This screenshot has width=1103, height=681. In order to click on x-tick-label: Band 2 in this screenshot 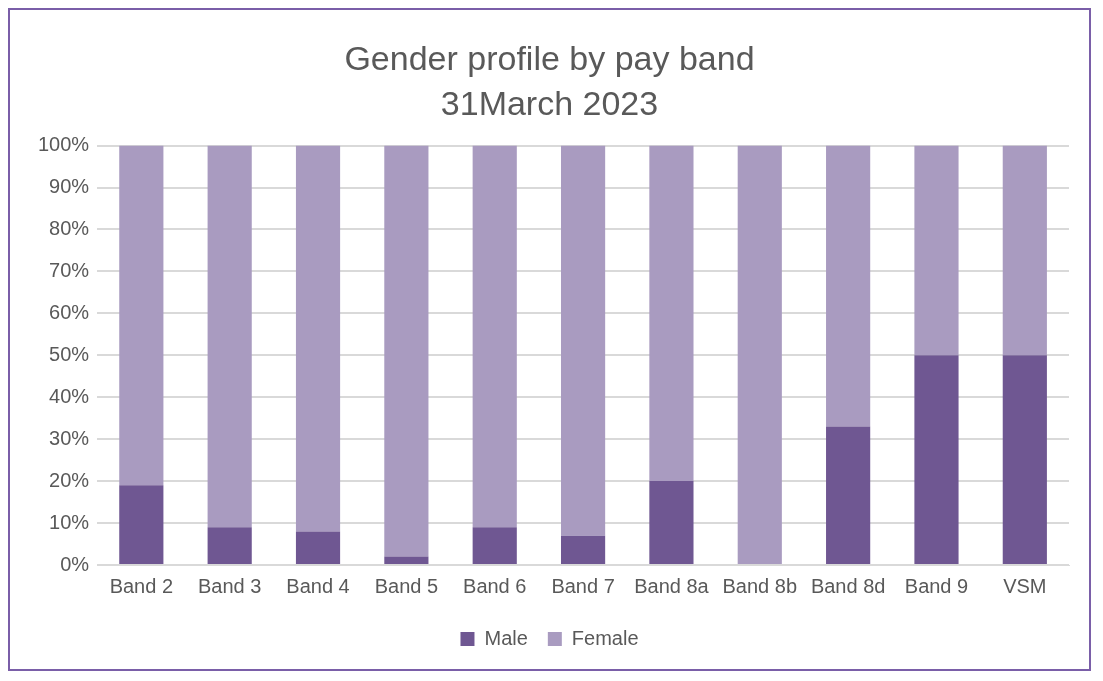, I will do `click(141, 585)`.